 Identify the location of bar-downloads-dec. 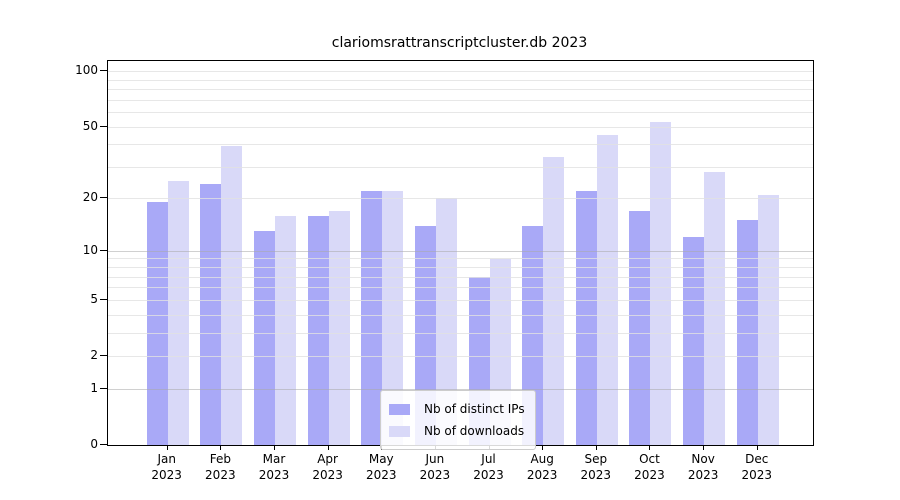
(768, 319).